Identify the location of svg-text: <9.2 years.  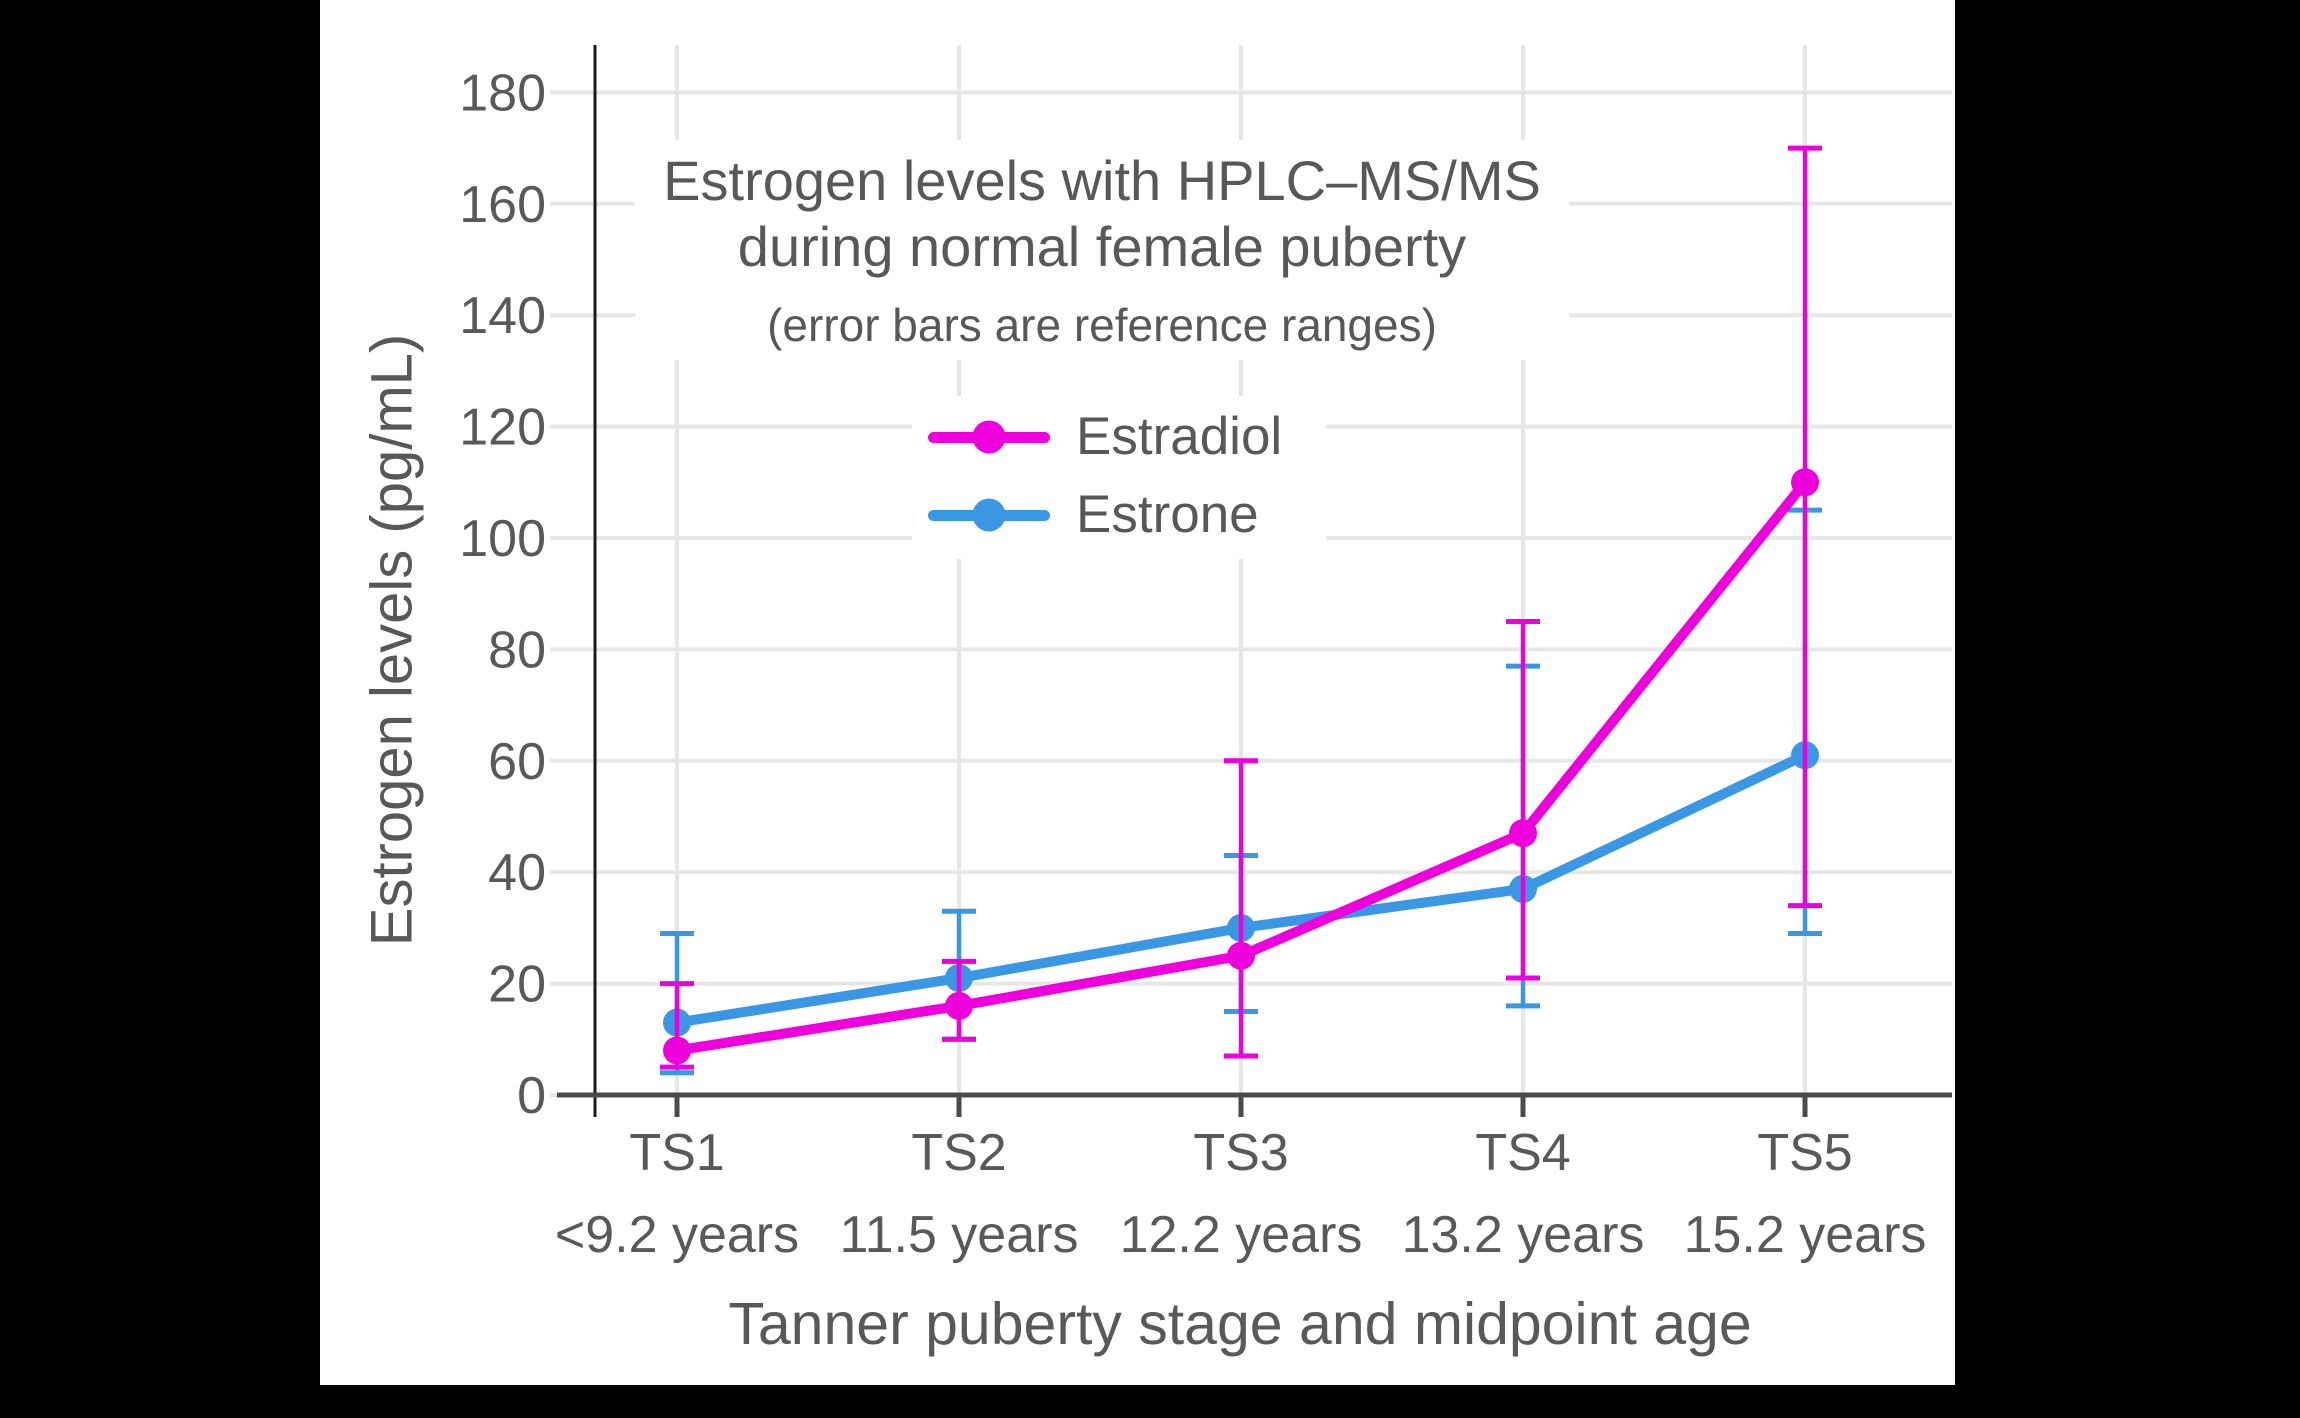
(677, 1235).